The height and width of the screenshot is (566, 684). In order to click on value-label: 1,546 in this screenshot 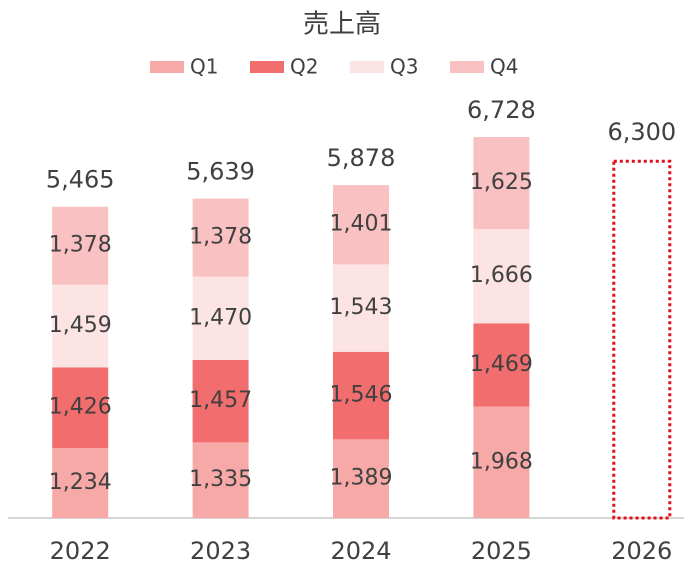, I will do `click(361, 395)`.